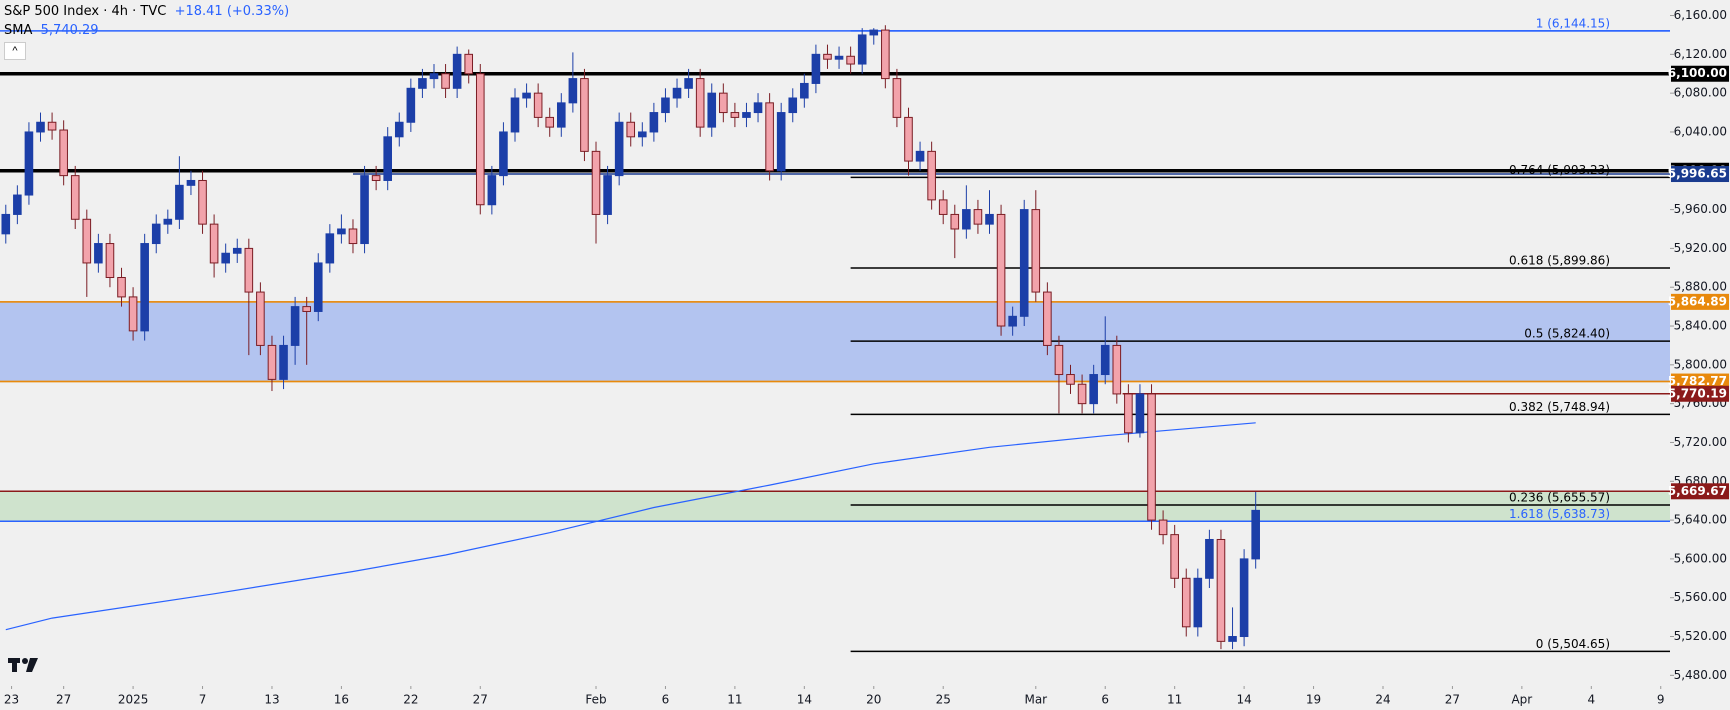 The height and width of the screenshot is (710, 1730). Describe the element at coordinates (18, 30) in the screenshot. I see `sma-name: SMA` at that location.